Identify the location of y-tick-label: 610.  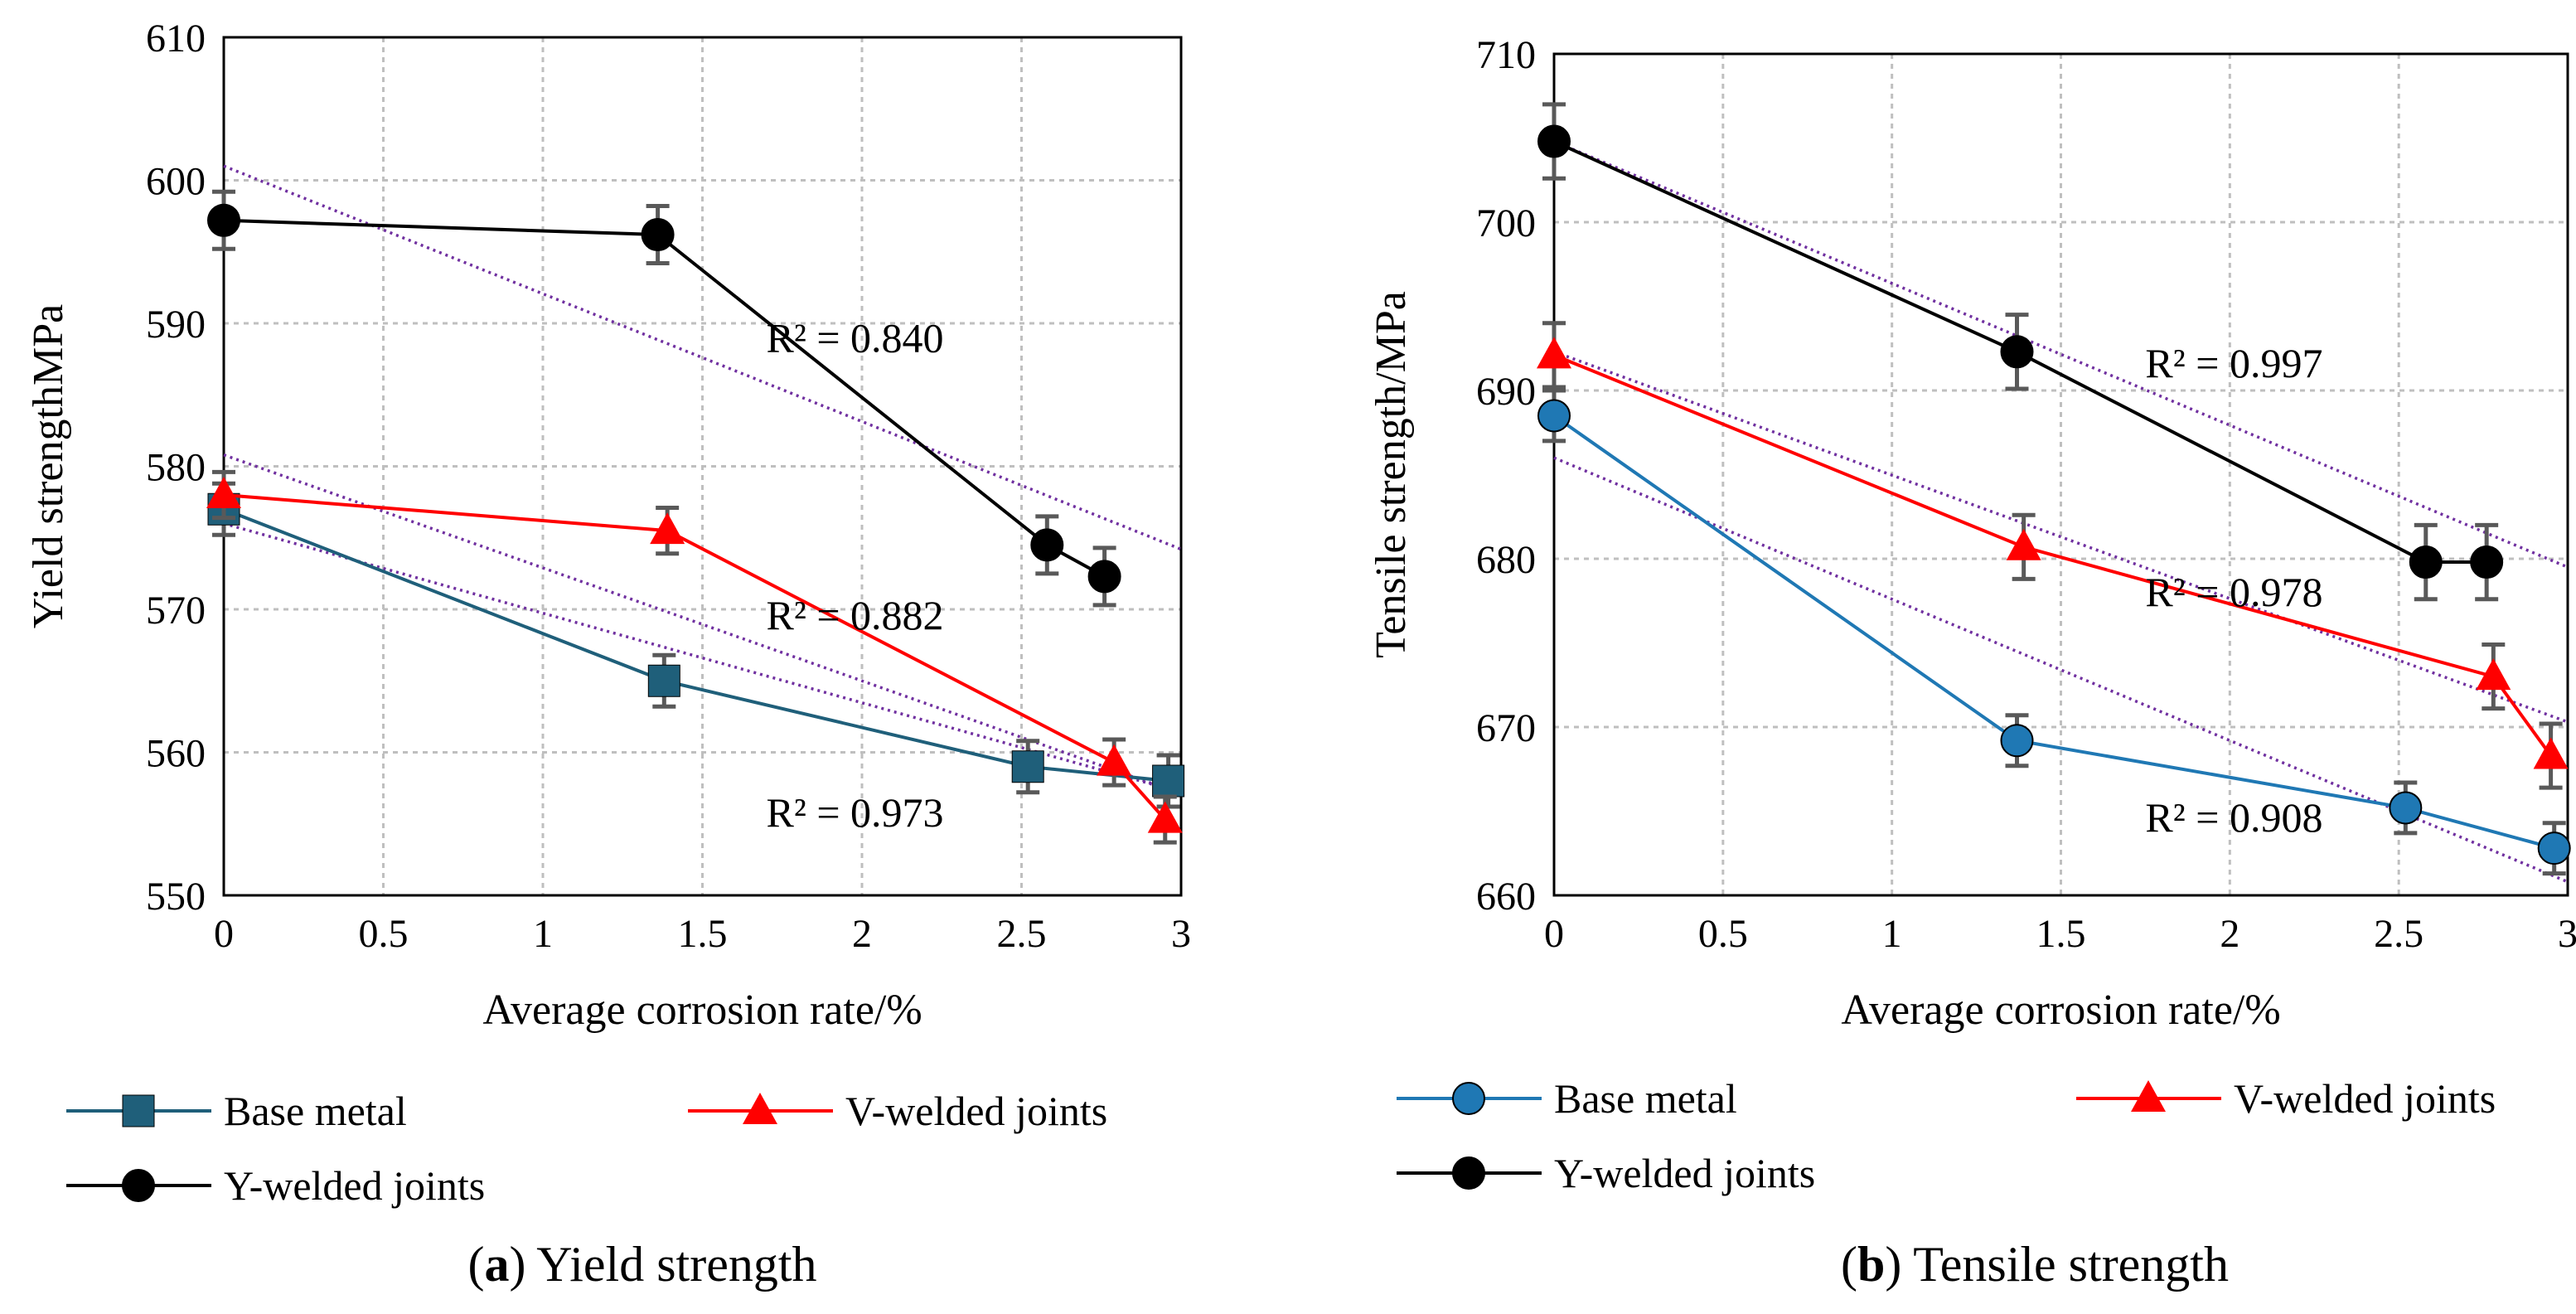
(176, 39).